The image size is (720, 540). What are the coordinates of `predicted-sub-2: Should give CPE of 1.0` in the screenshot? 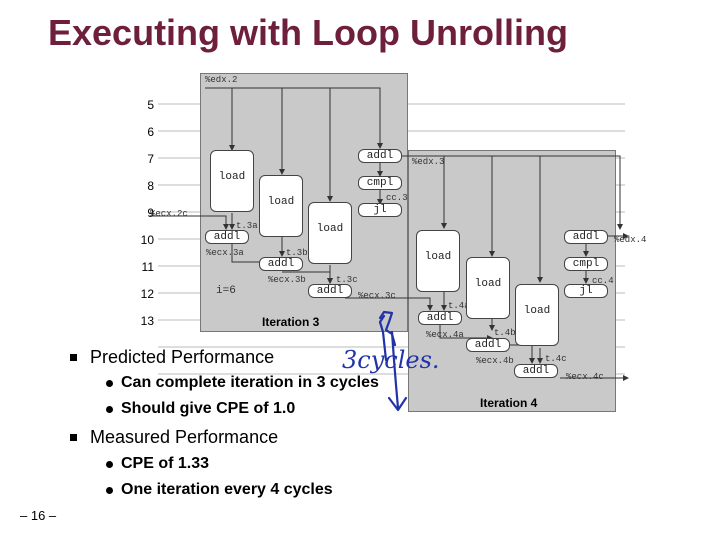 It's located at (208, 408).